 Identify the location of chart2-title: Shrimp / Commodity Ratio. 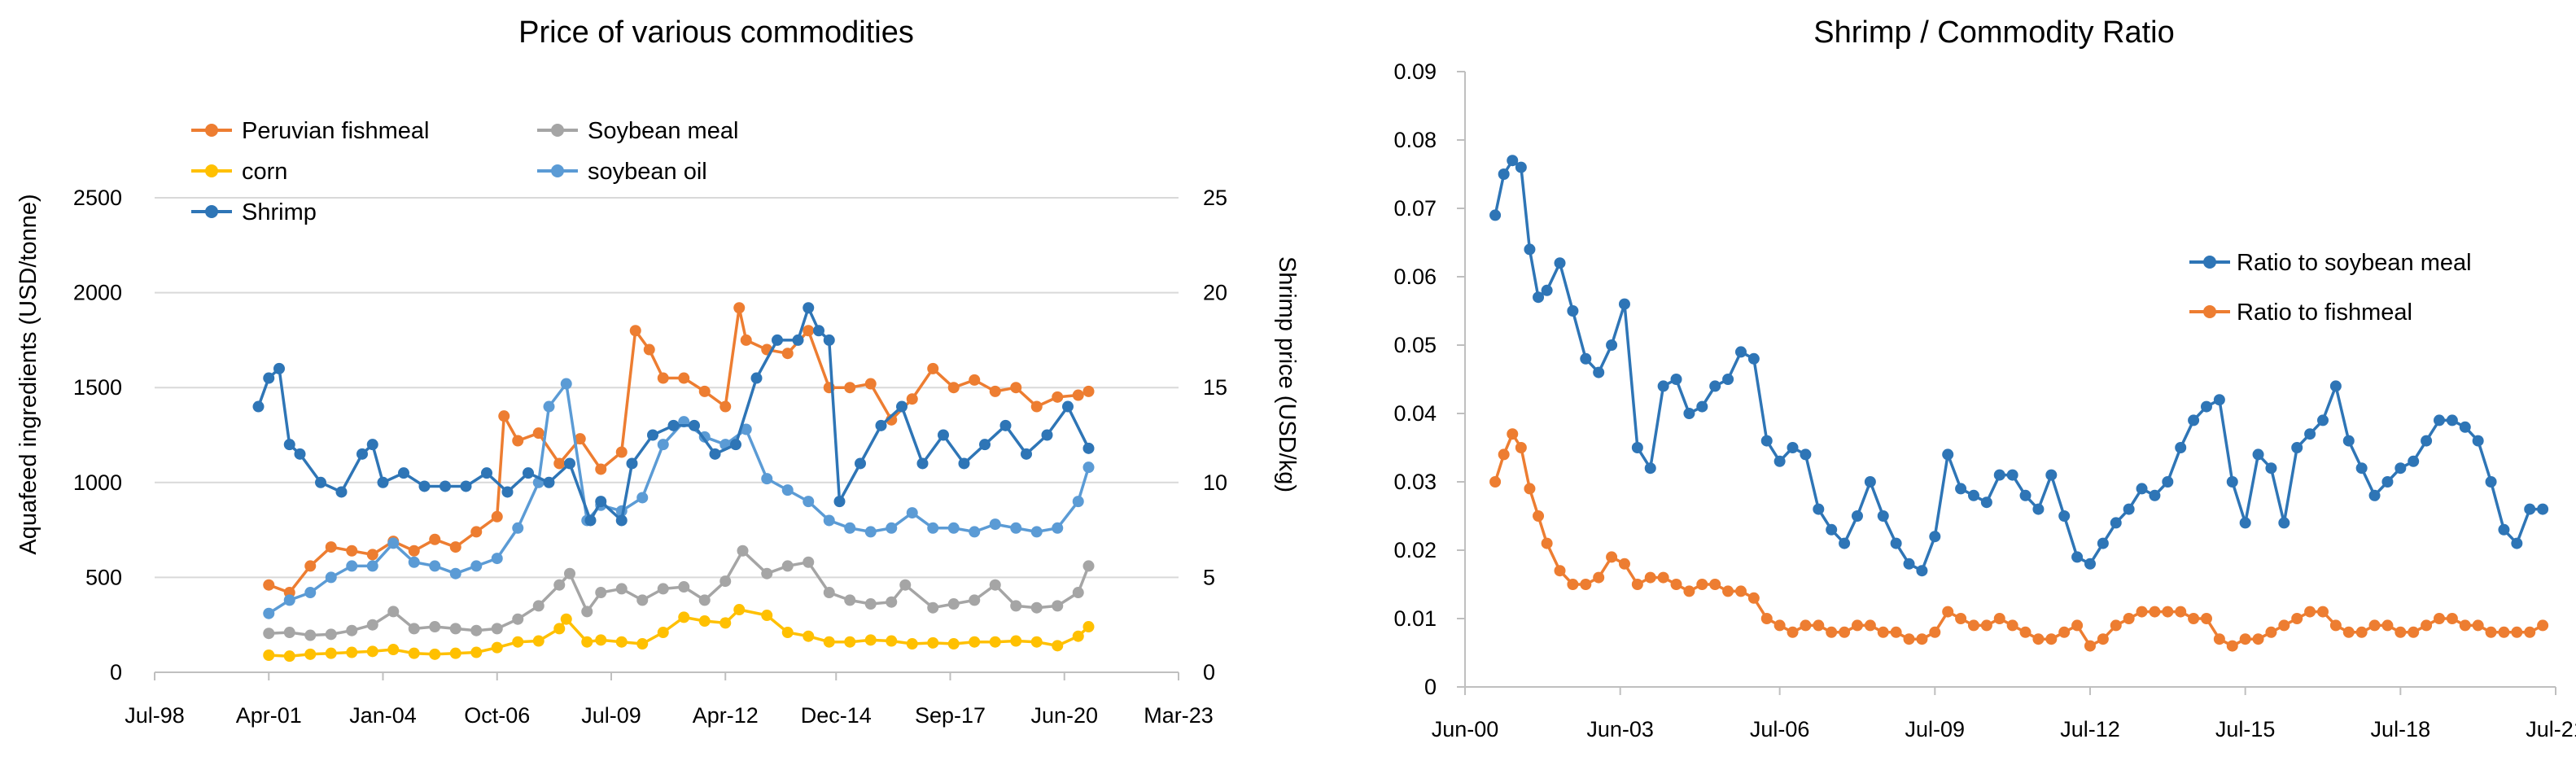
(1993, 32).